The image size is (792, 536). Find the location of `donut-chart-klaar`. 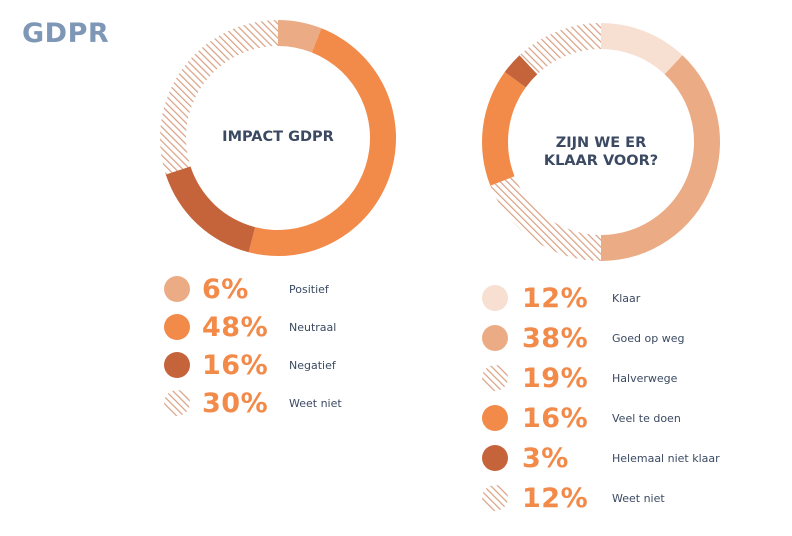

donut-chart-klaar is located at coordinates (601, 142).